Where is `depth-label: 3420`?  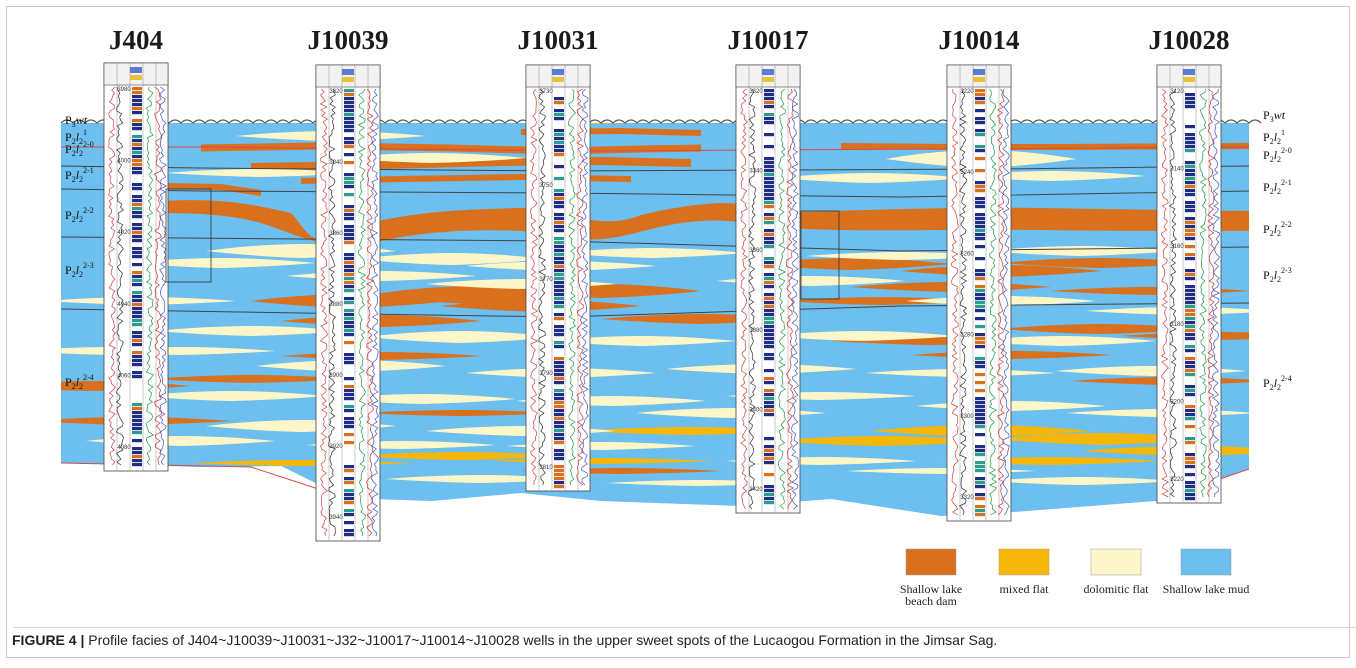
depth-label: 3420 is located at coordinates (756, 490).